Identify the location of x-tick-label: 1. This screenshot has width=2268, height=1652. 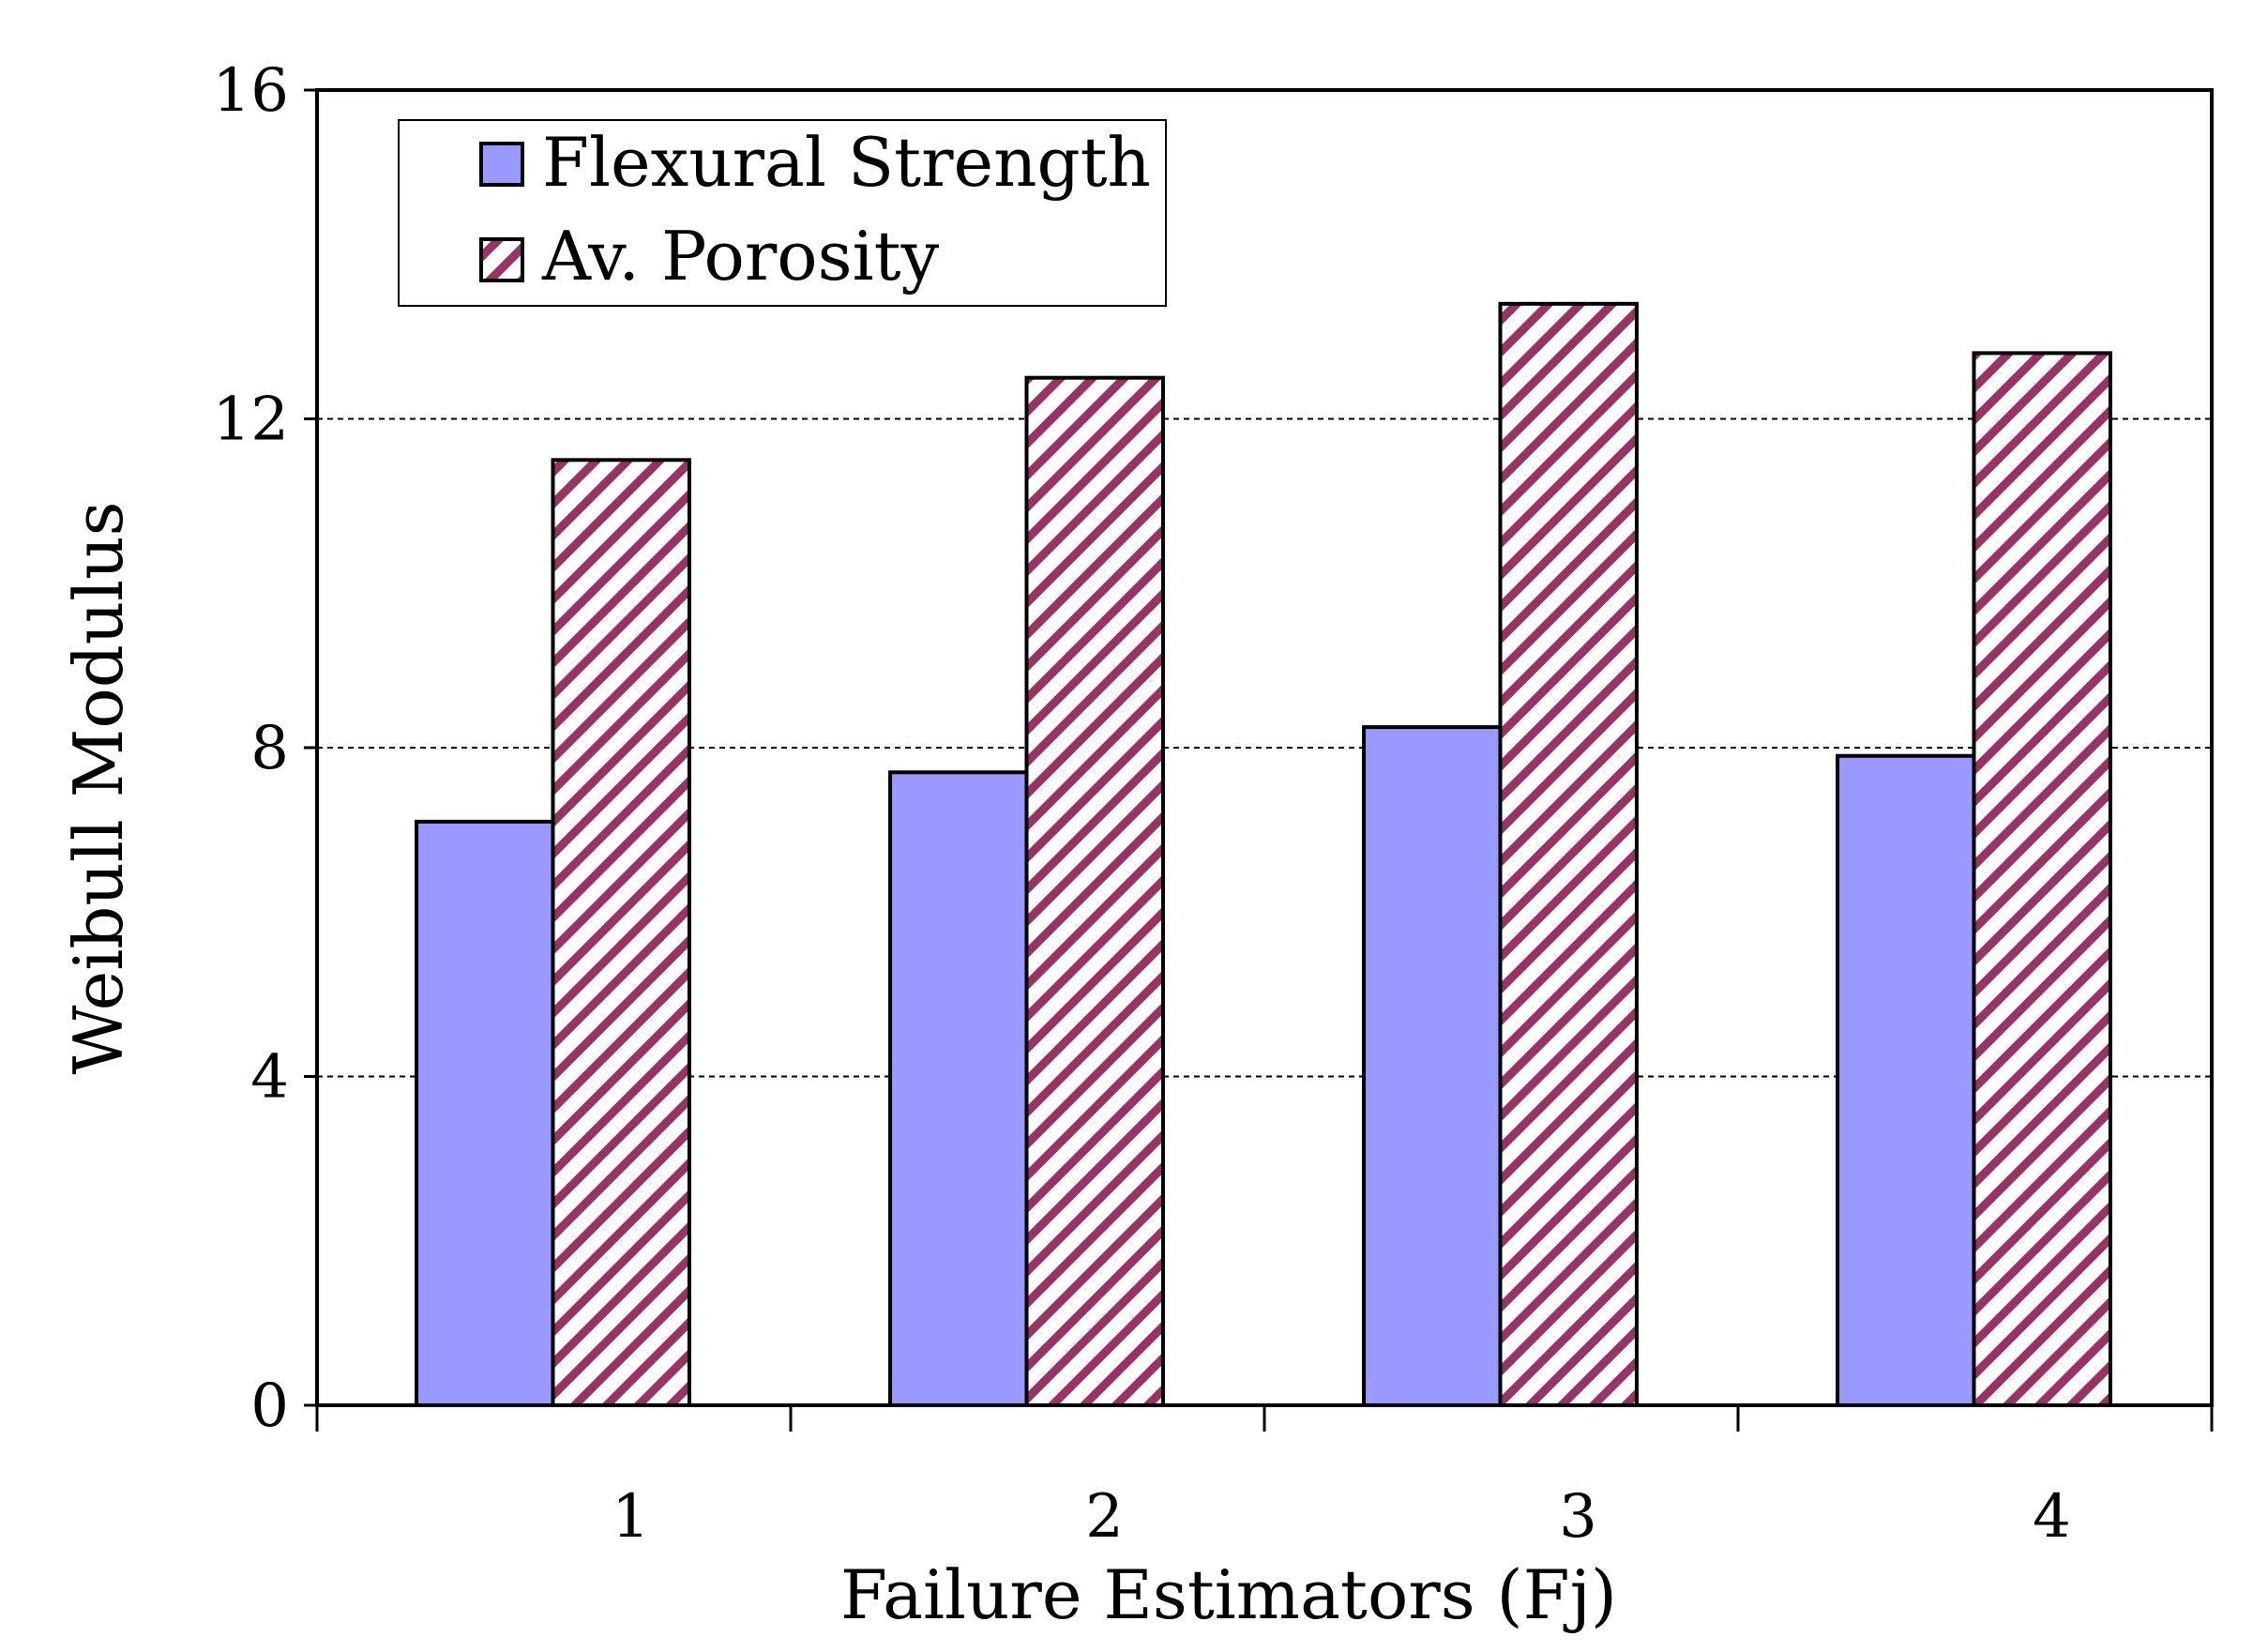
(631, 1517).